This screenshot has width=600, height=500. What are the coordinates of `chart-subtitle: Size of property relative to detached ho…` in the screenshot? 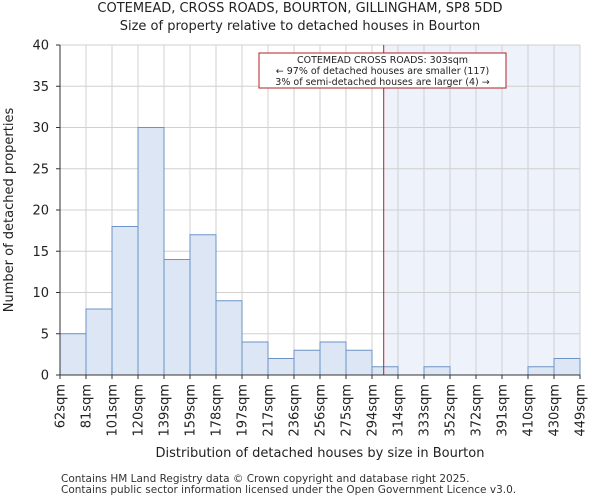 It's located at (300, 26).